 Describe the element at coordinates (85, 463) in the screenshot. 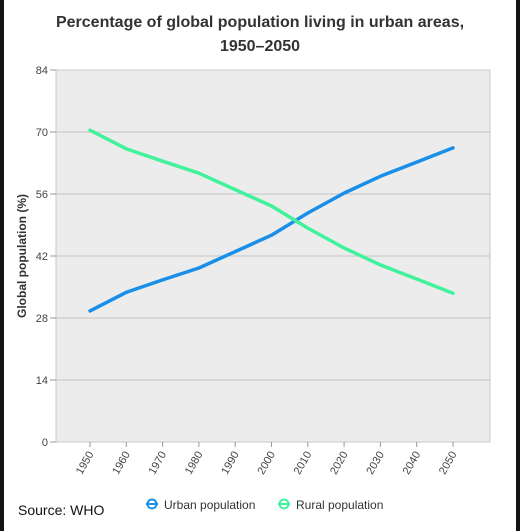

I see `x-tick-label: 1950` at that location.